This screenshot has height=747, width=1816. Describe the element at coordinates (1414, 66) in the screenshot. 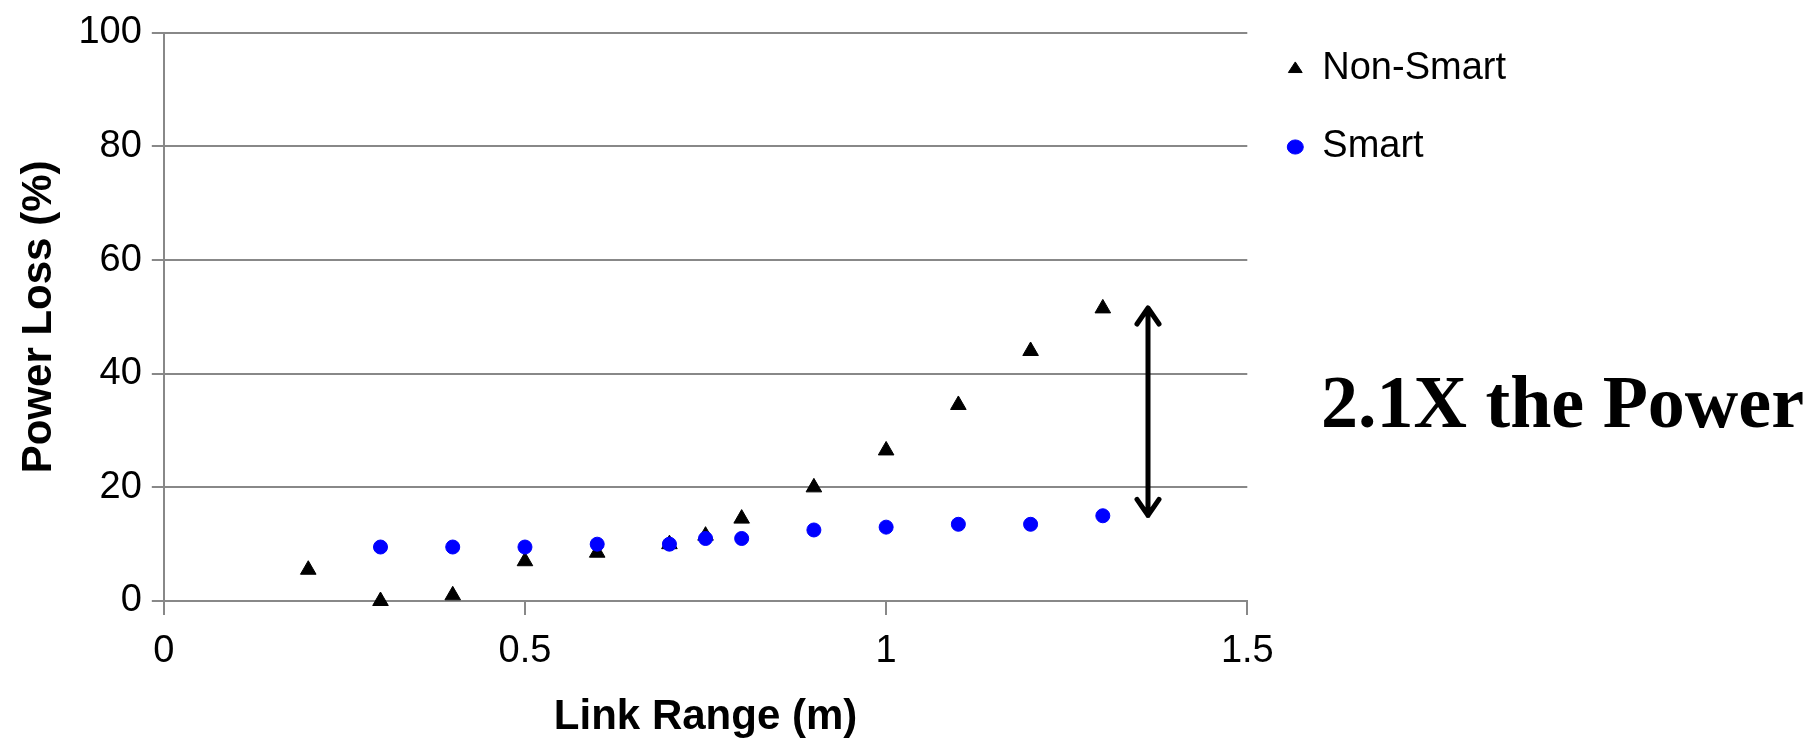

I see `legend-label: Non-Smart` at that location.